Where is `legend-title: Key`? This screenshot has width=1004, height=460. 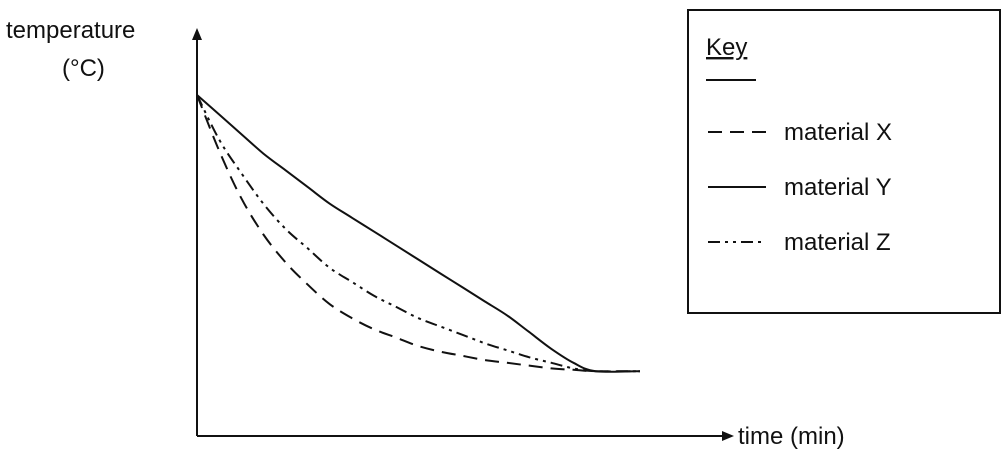
legend-title: Key is located at coordinates (726, 47).